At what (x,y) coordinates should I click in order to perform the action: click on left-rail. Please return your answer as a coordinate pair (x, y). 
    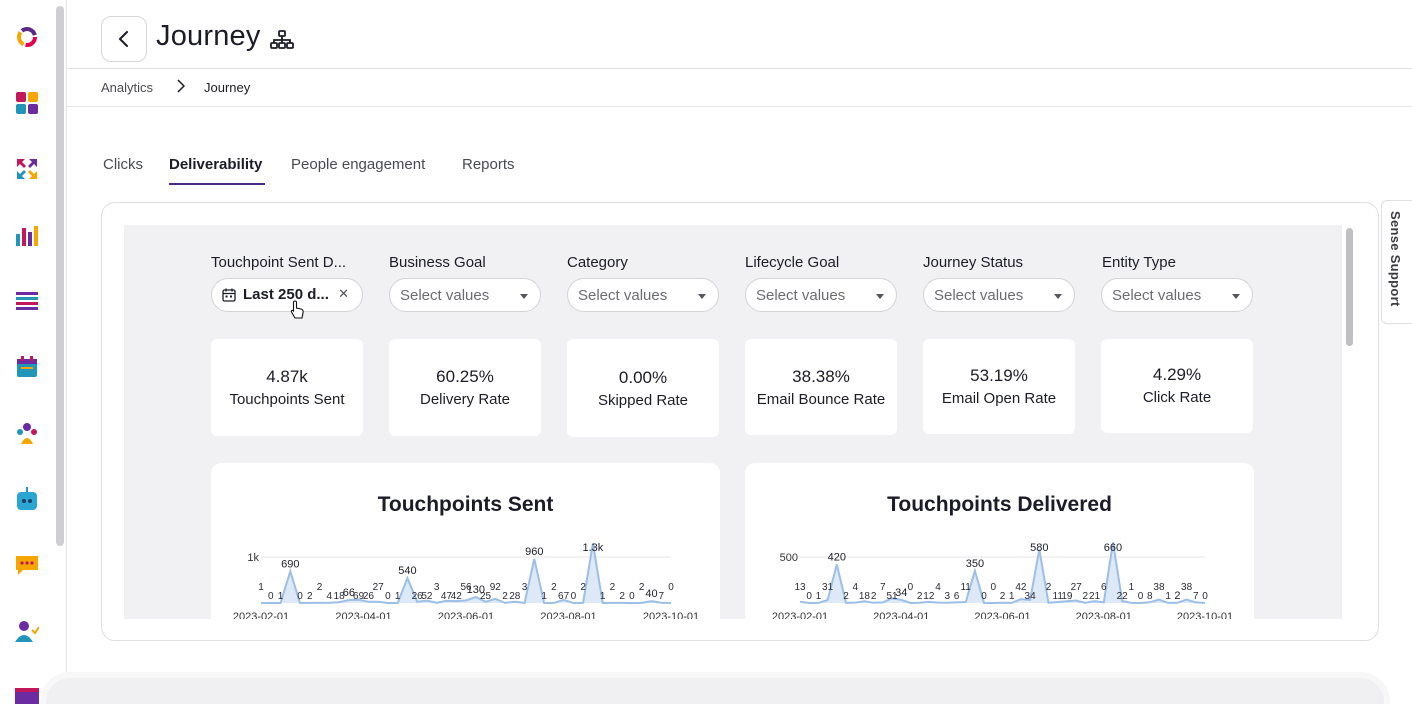
    Looking at the image, I should click on (28, 352).